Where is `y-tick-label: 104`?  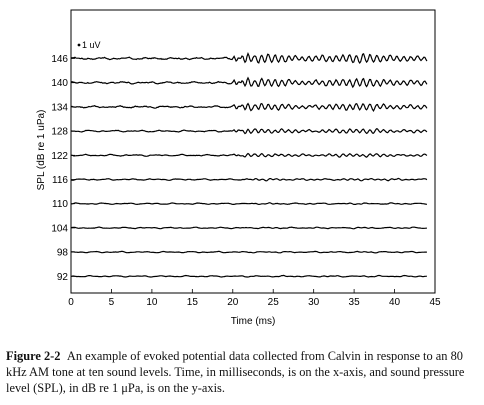
y-tick-label: 104 is located at coordinates (59, 228).